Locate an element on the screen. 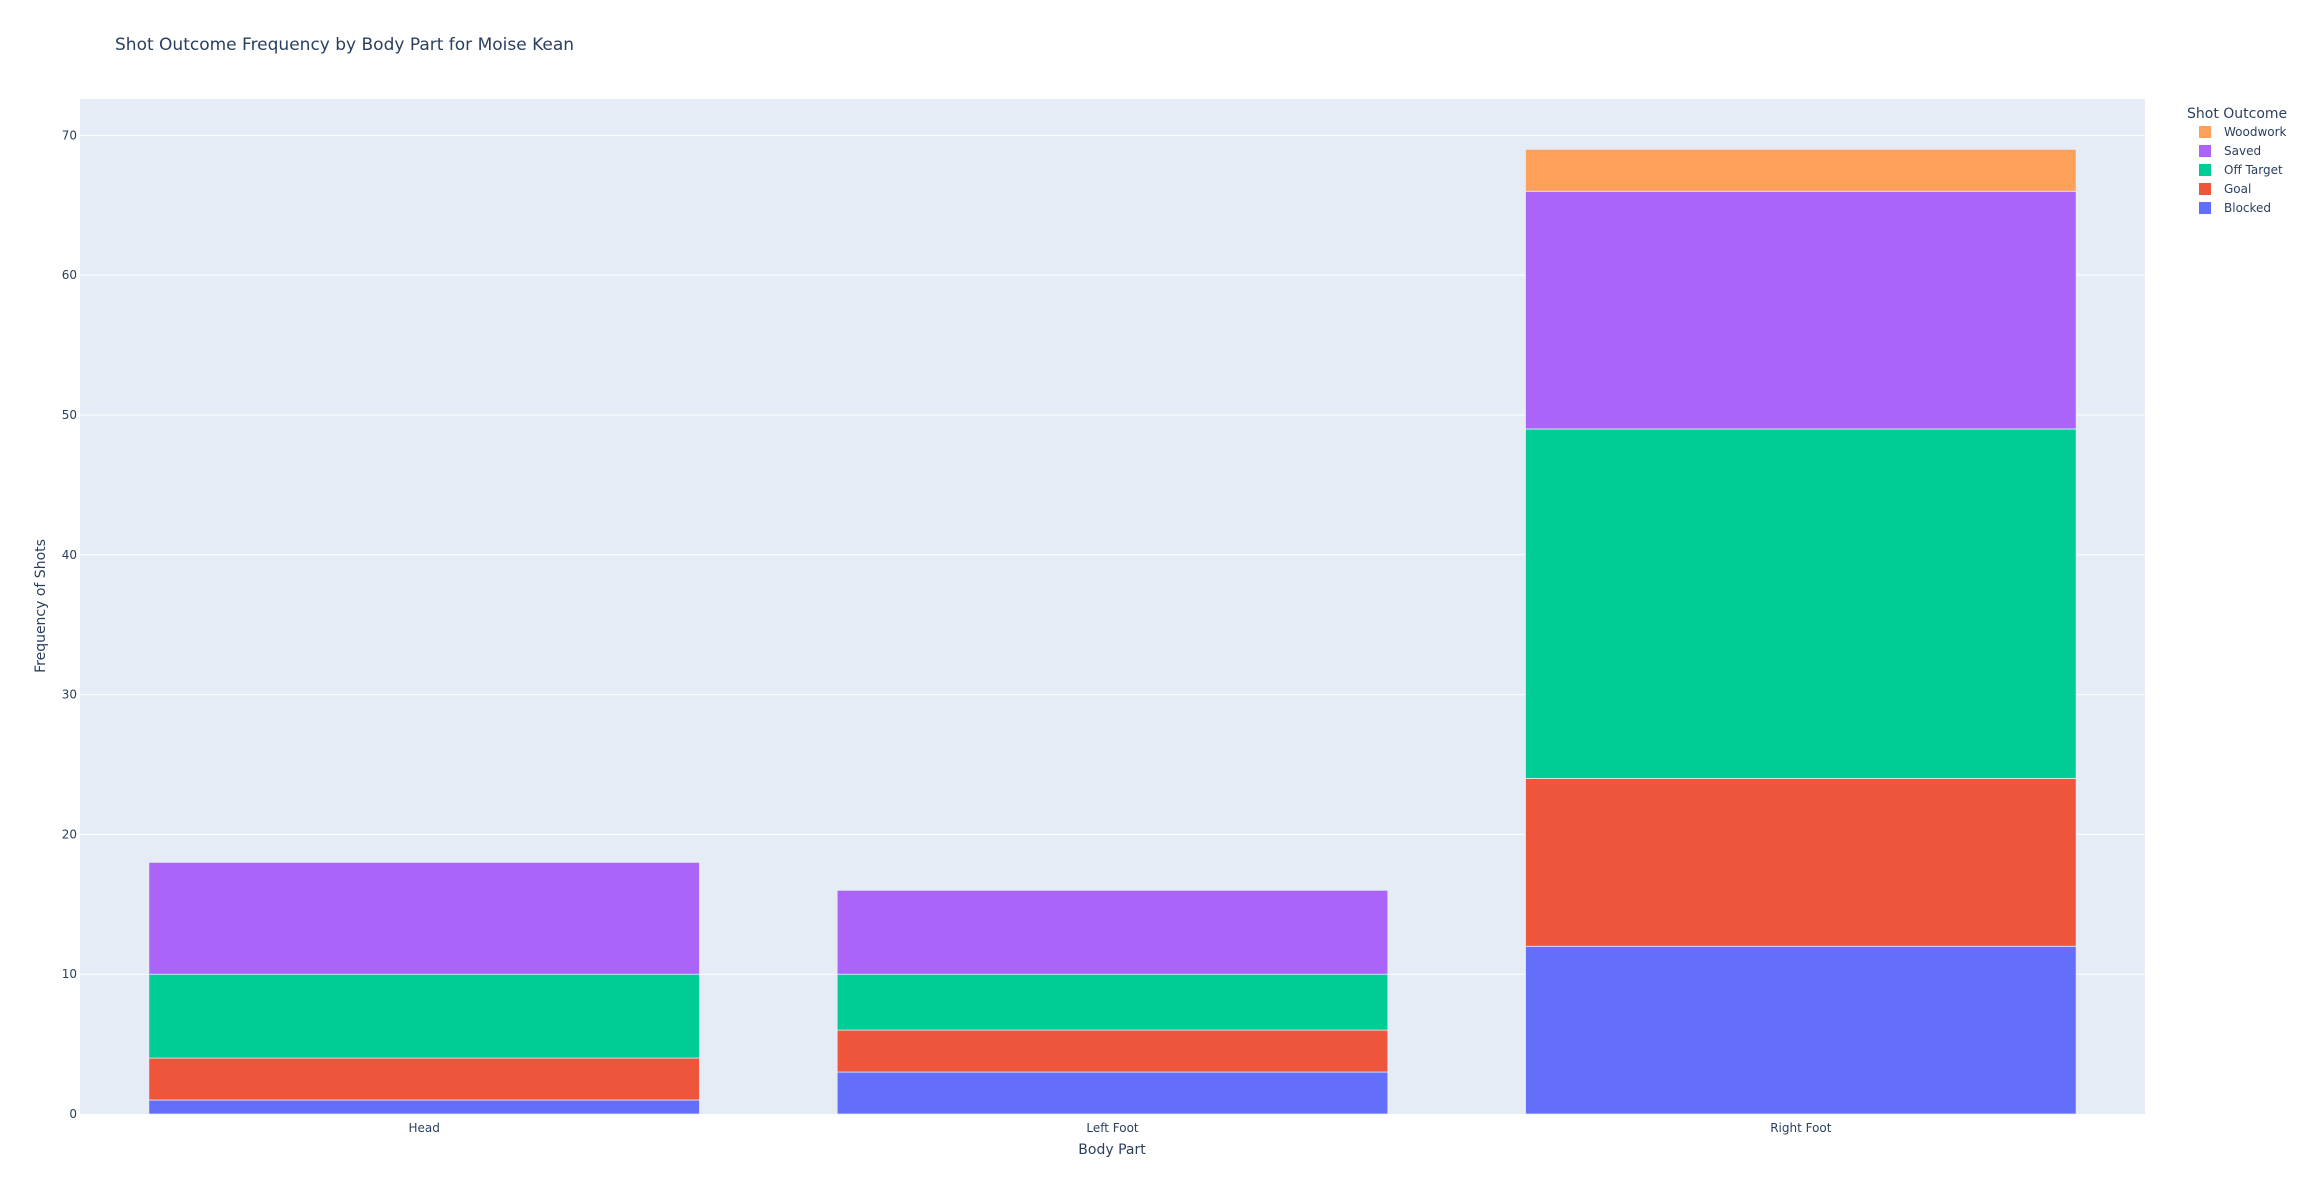 This screenshot has height=1193, width=2304. x-axis-title: Body Part is located at coordinates (1112, 1150).